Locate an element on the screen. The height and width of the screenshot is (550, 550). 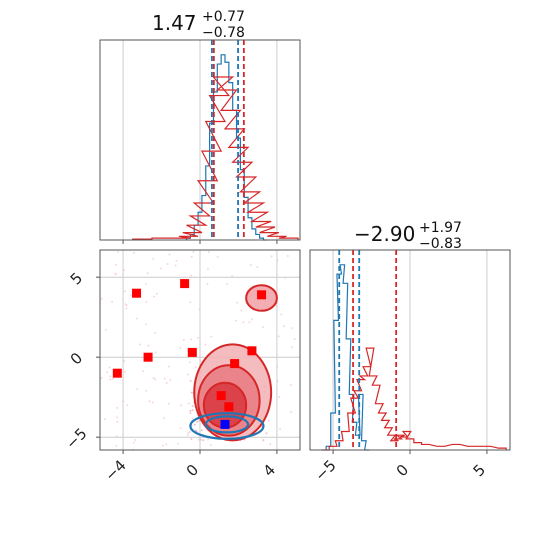
joint-tick-label-y-2: 5 is located at coordinates (76, 278).